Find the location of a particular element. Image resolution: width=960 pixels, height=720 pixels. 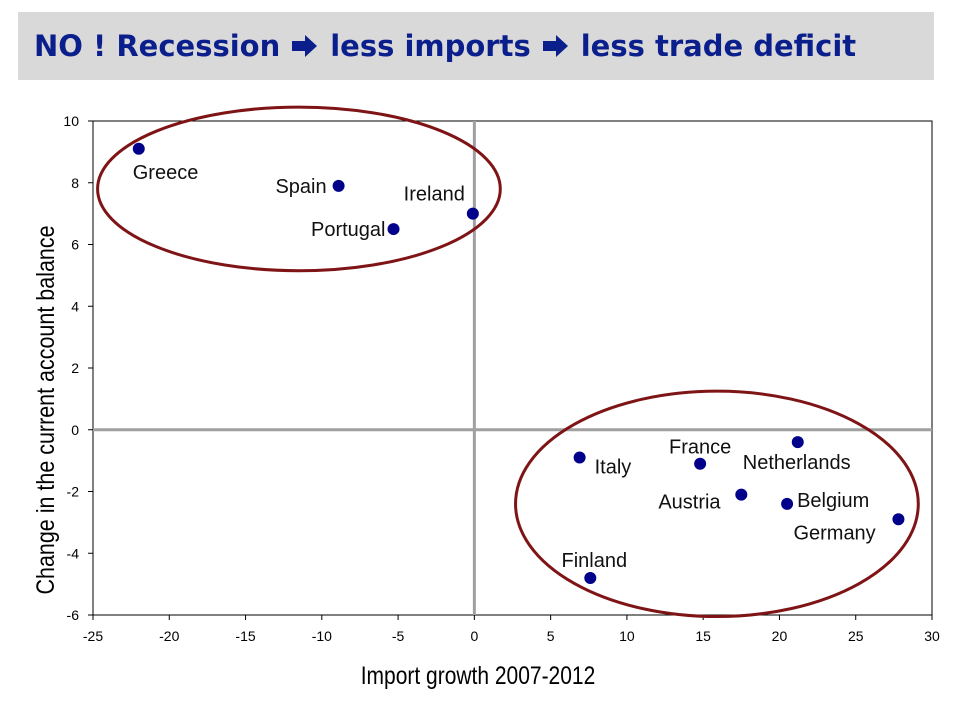

point-spain is located at coordinates (338, 185).